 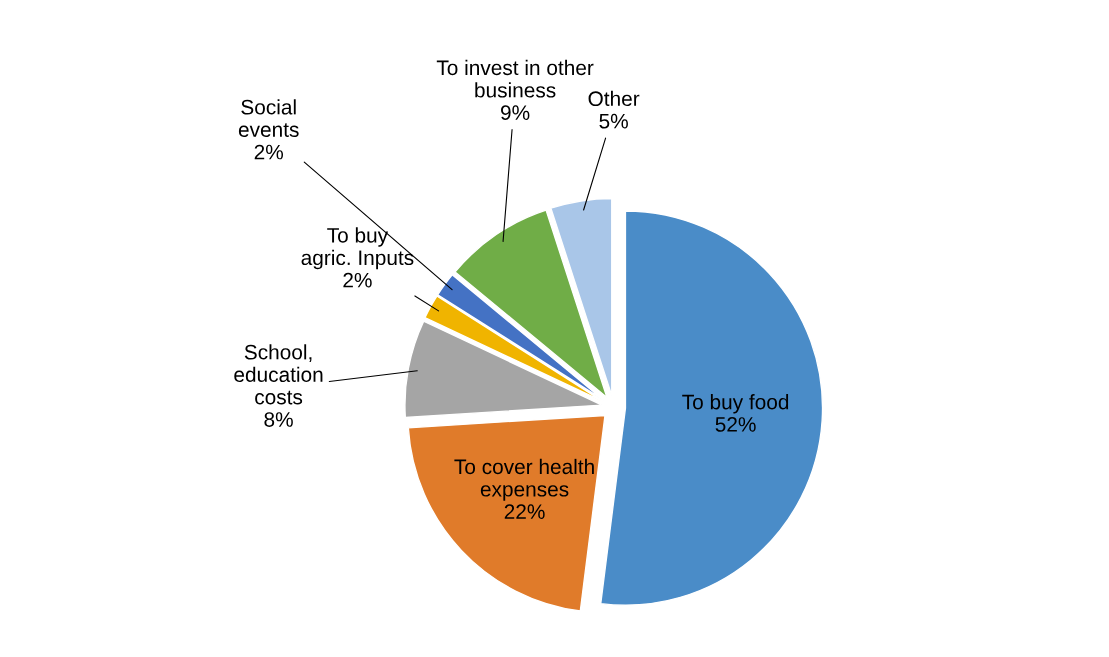 What do you see at coordinates (524, 511) in the screenshot?
I see `data-label: 22%` at bounding box center [524, 511].